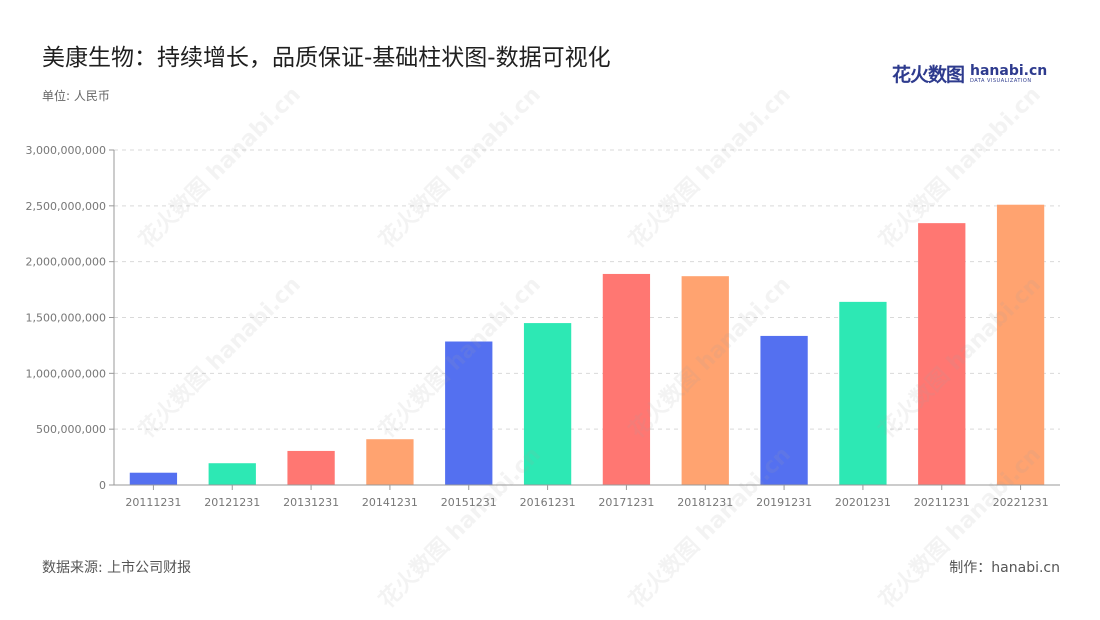  Describe the element at coordinates (1009, 70) in the screenshot. I see `logo-en-text: hanabi.cn` at that location.